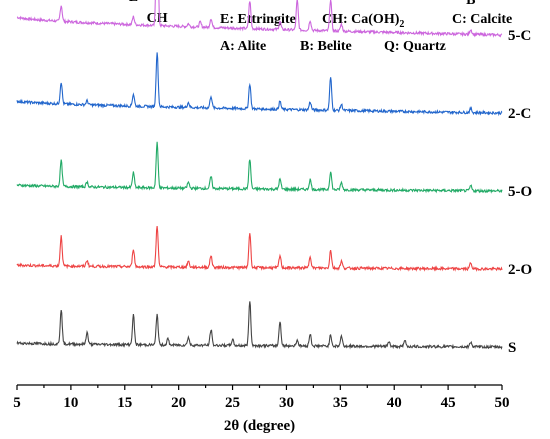  What do you see at coordinates (232, 403) in the screenshot?
I see `x-tick-label-25: 25` at bounding box center [232, 403].